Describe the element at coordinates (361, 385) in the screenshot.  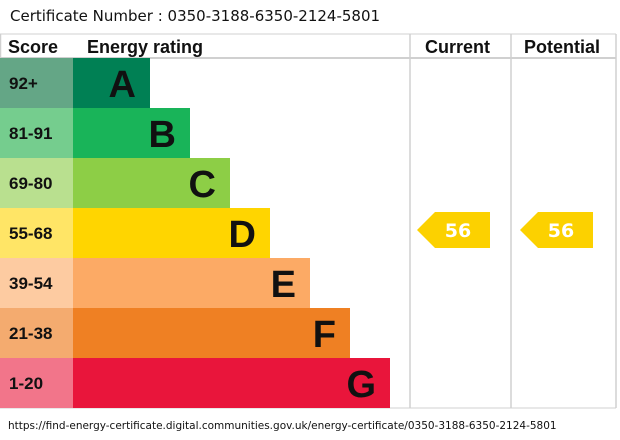
I see `band-letter-G: G` at that location.